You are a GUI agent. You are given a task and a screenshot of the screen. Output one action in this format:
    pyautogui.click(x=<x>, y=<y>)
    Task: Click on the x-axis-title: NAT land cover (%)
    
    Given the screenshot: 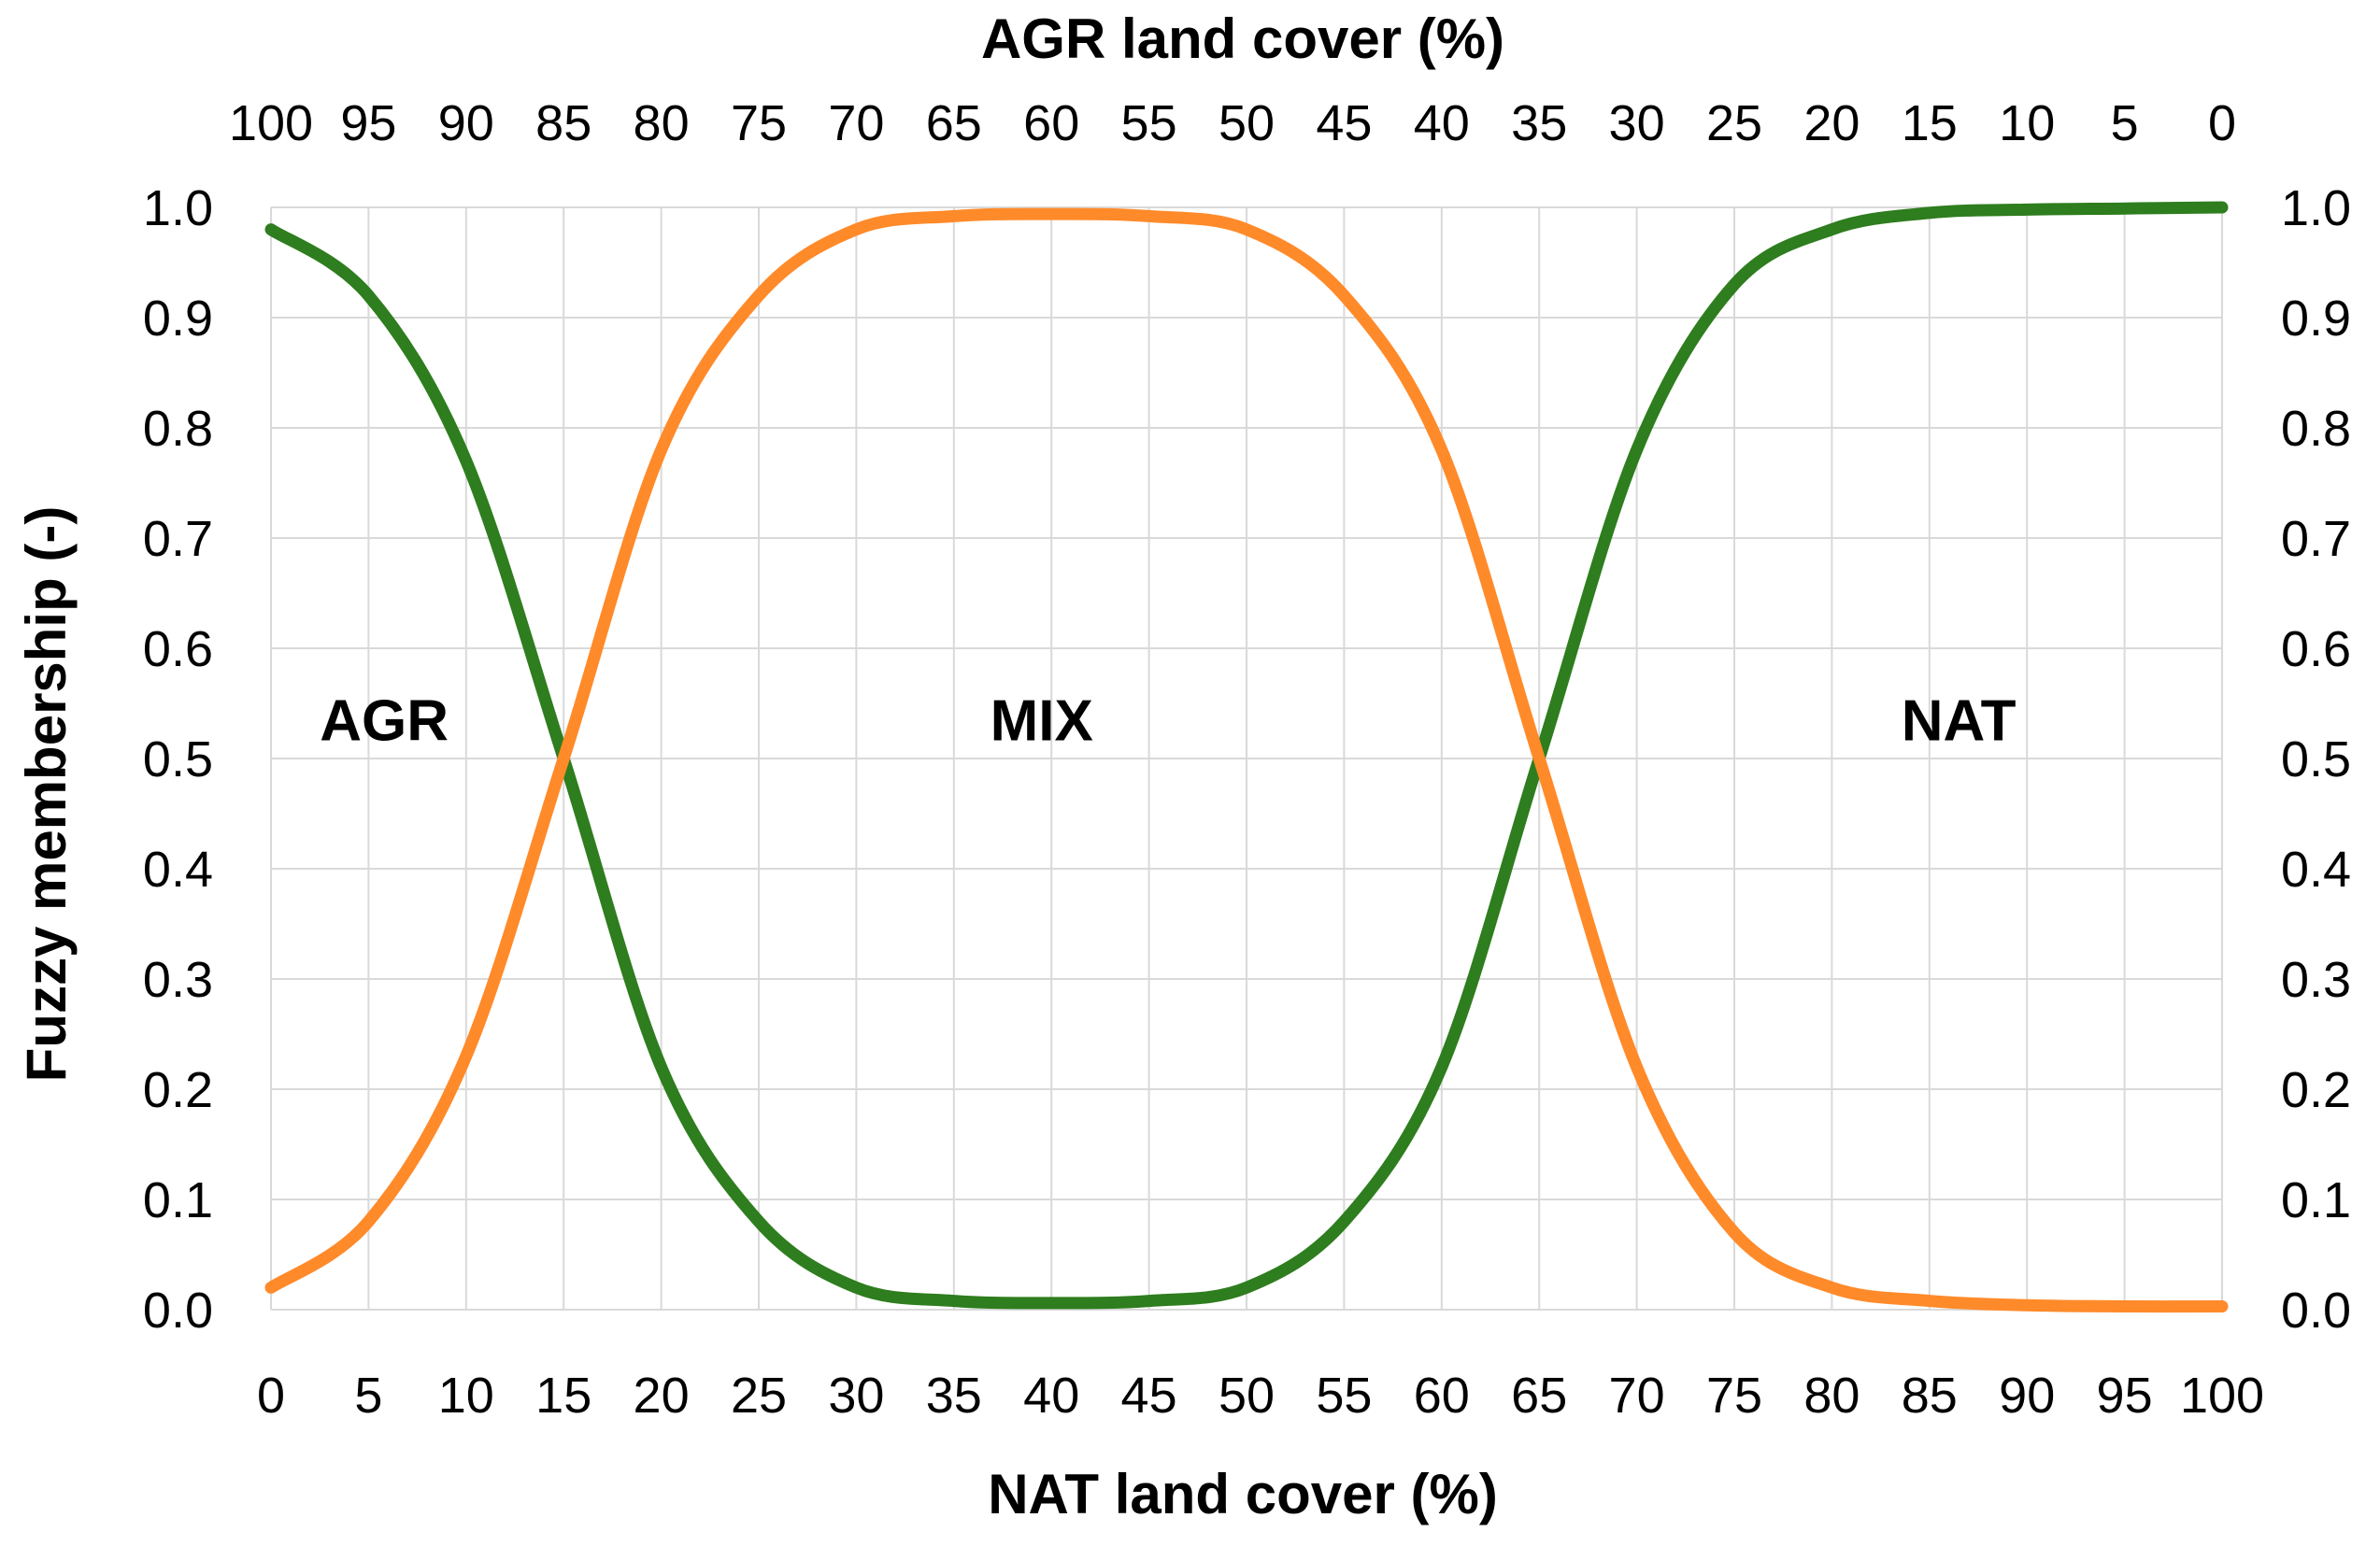 What is the action you would take?
    pyautogui.click(x=1243, y=1494)
    